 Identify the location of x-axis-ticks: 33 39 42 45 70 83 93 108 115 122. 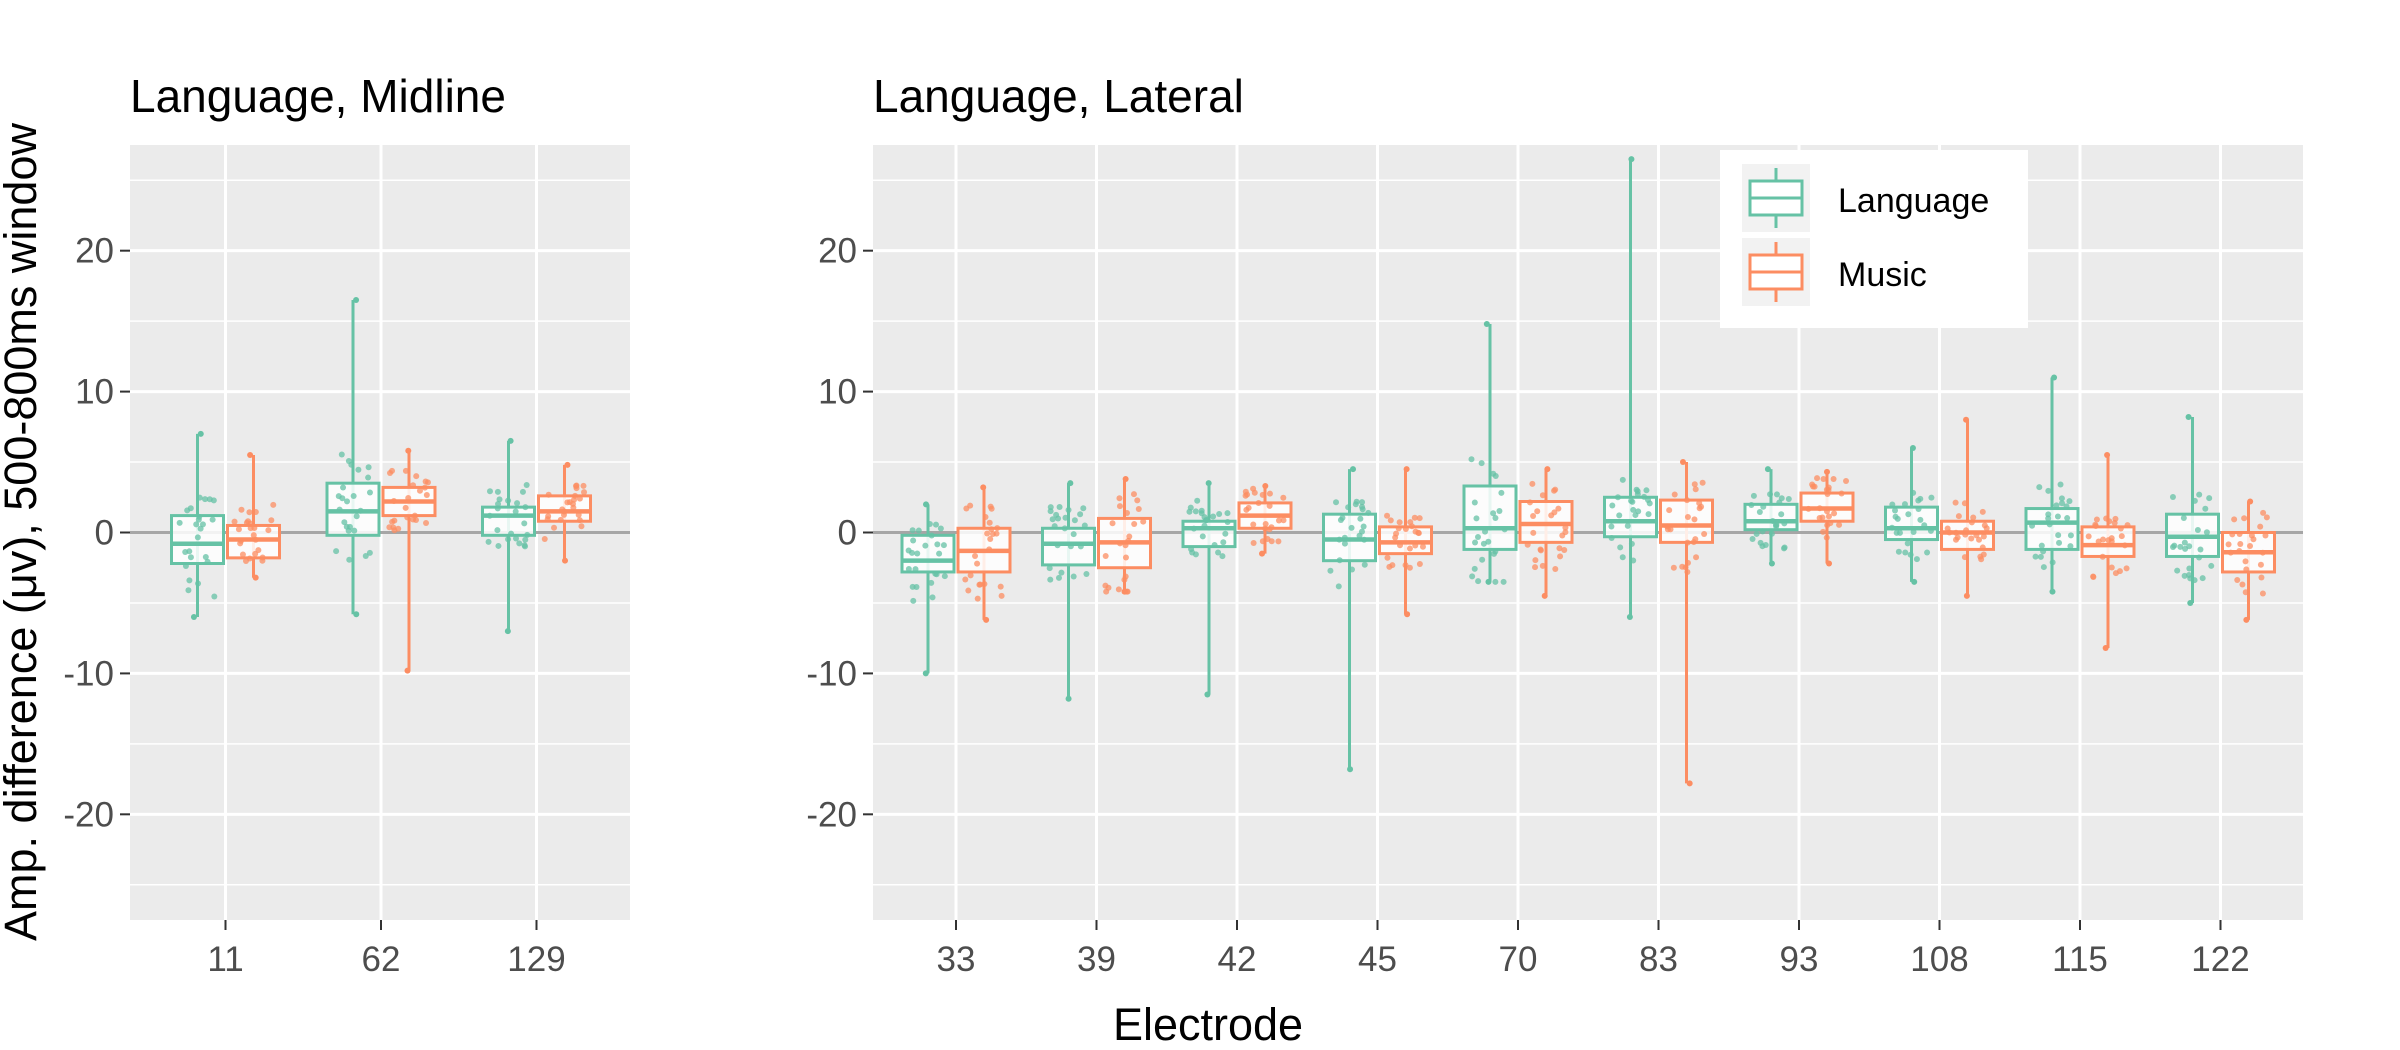
(1593, 949).